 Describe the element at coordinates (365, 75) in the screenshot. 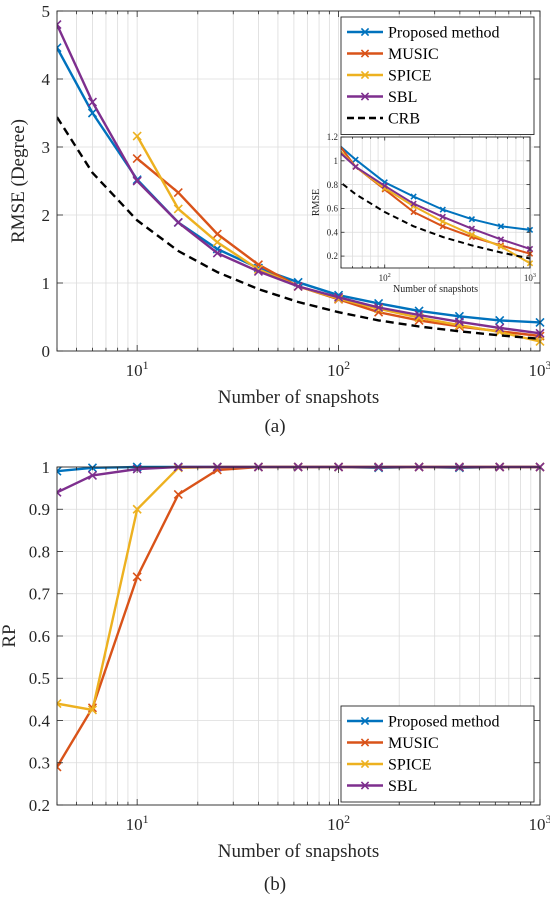

I see `a-legend-marker-spice` at that location.